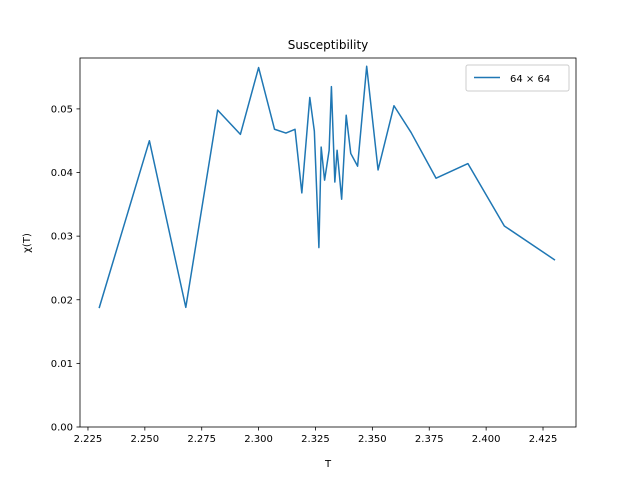 The width and height of the screenshot is (640, 480). What do you see at coordinates (543, 439) in the screenshot?
I see `x-tick-label: 2.425` at bounding box center [543, 439].